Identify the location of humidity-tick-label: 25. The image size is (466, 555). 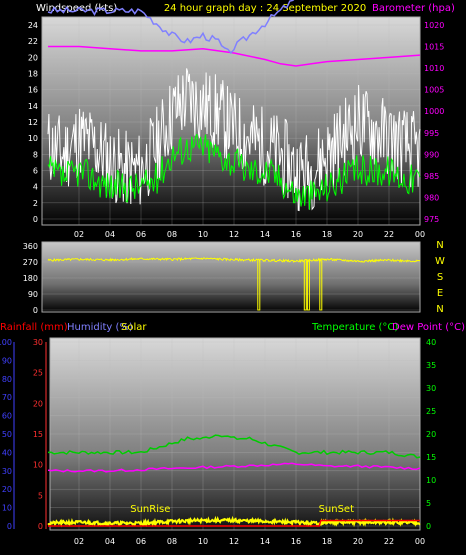
(38, 373).